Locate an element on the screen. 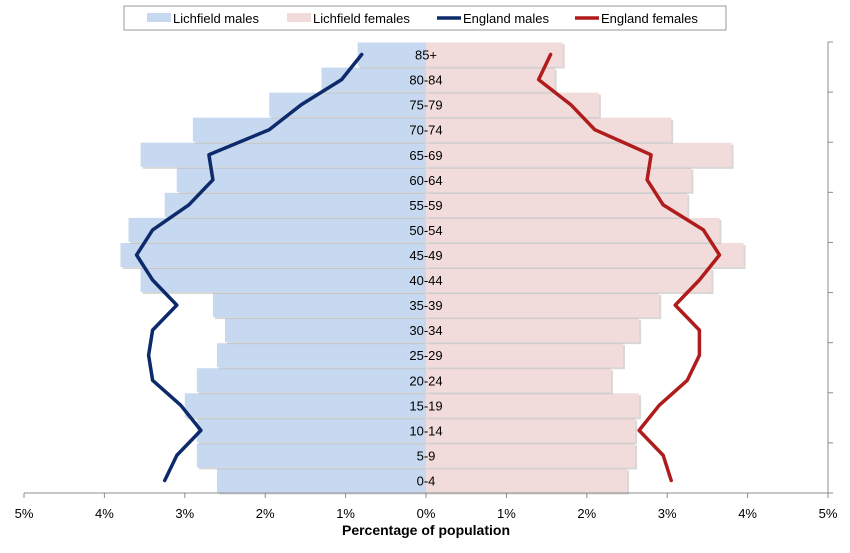  legend-box is located at coordinates (425, 18).